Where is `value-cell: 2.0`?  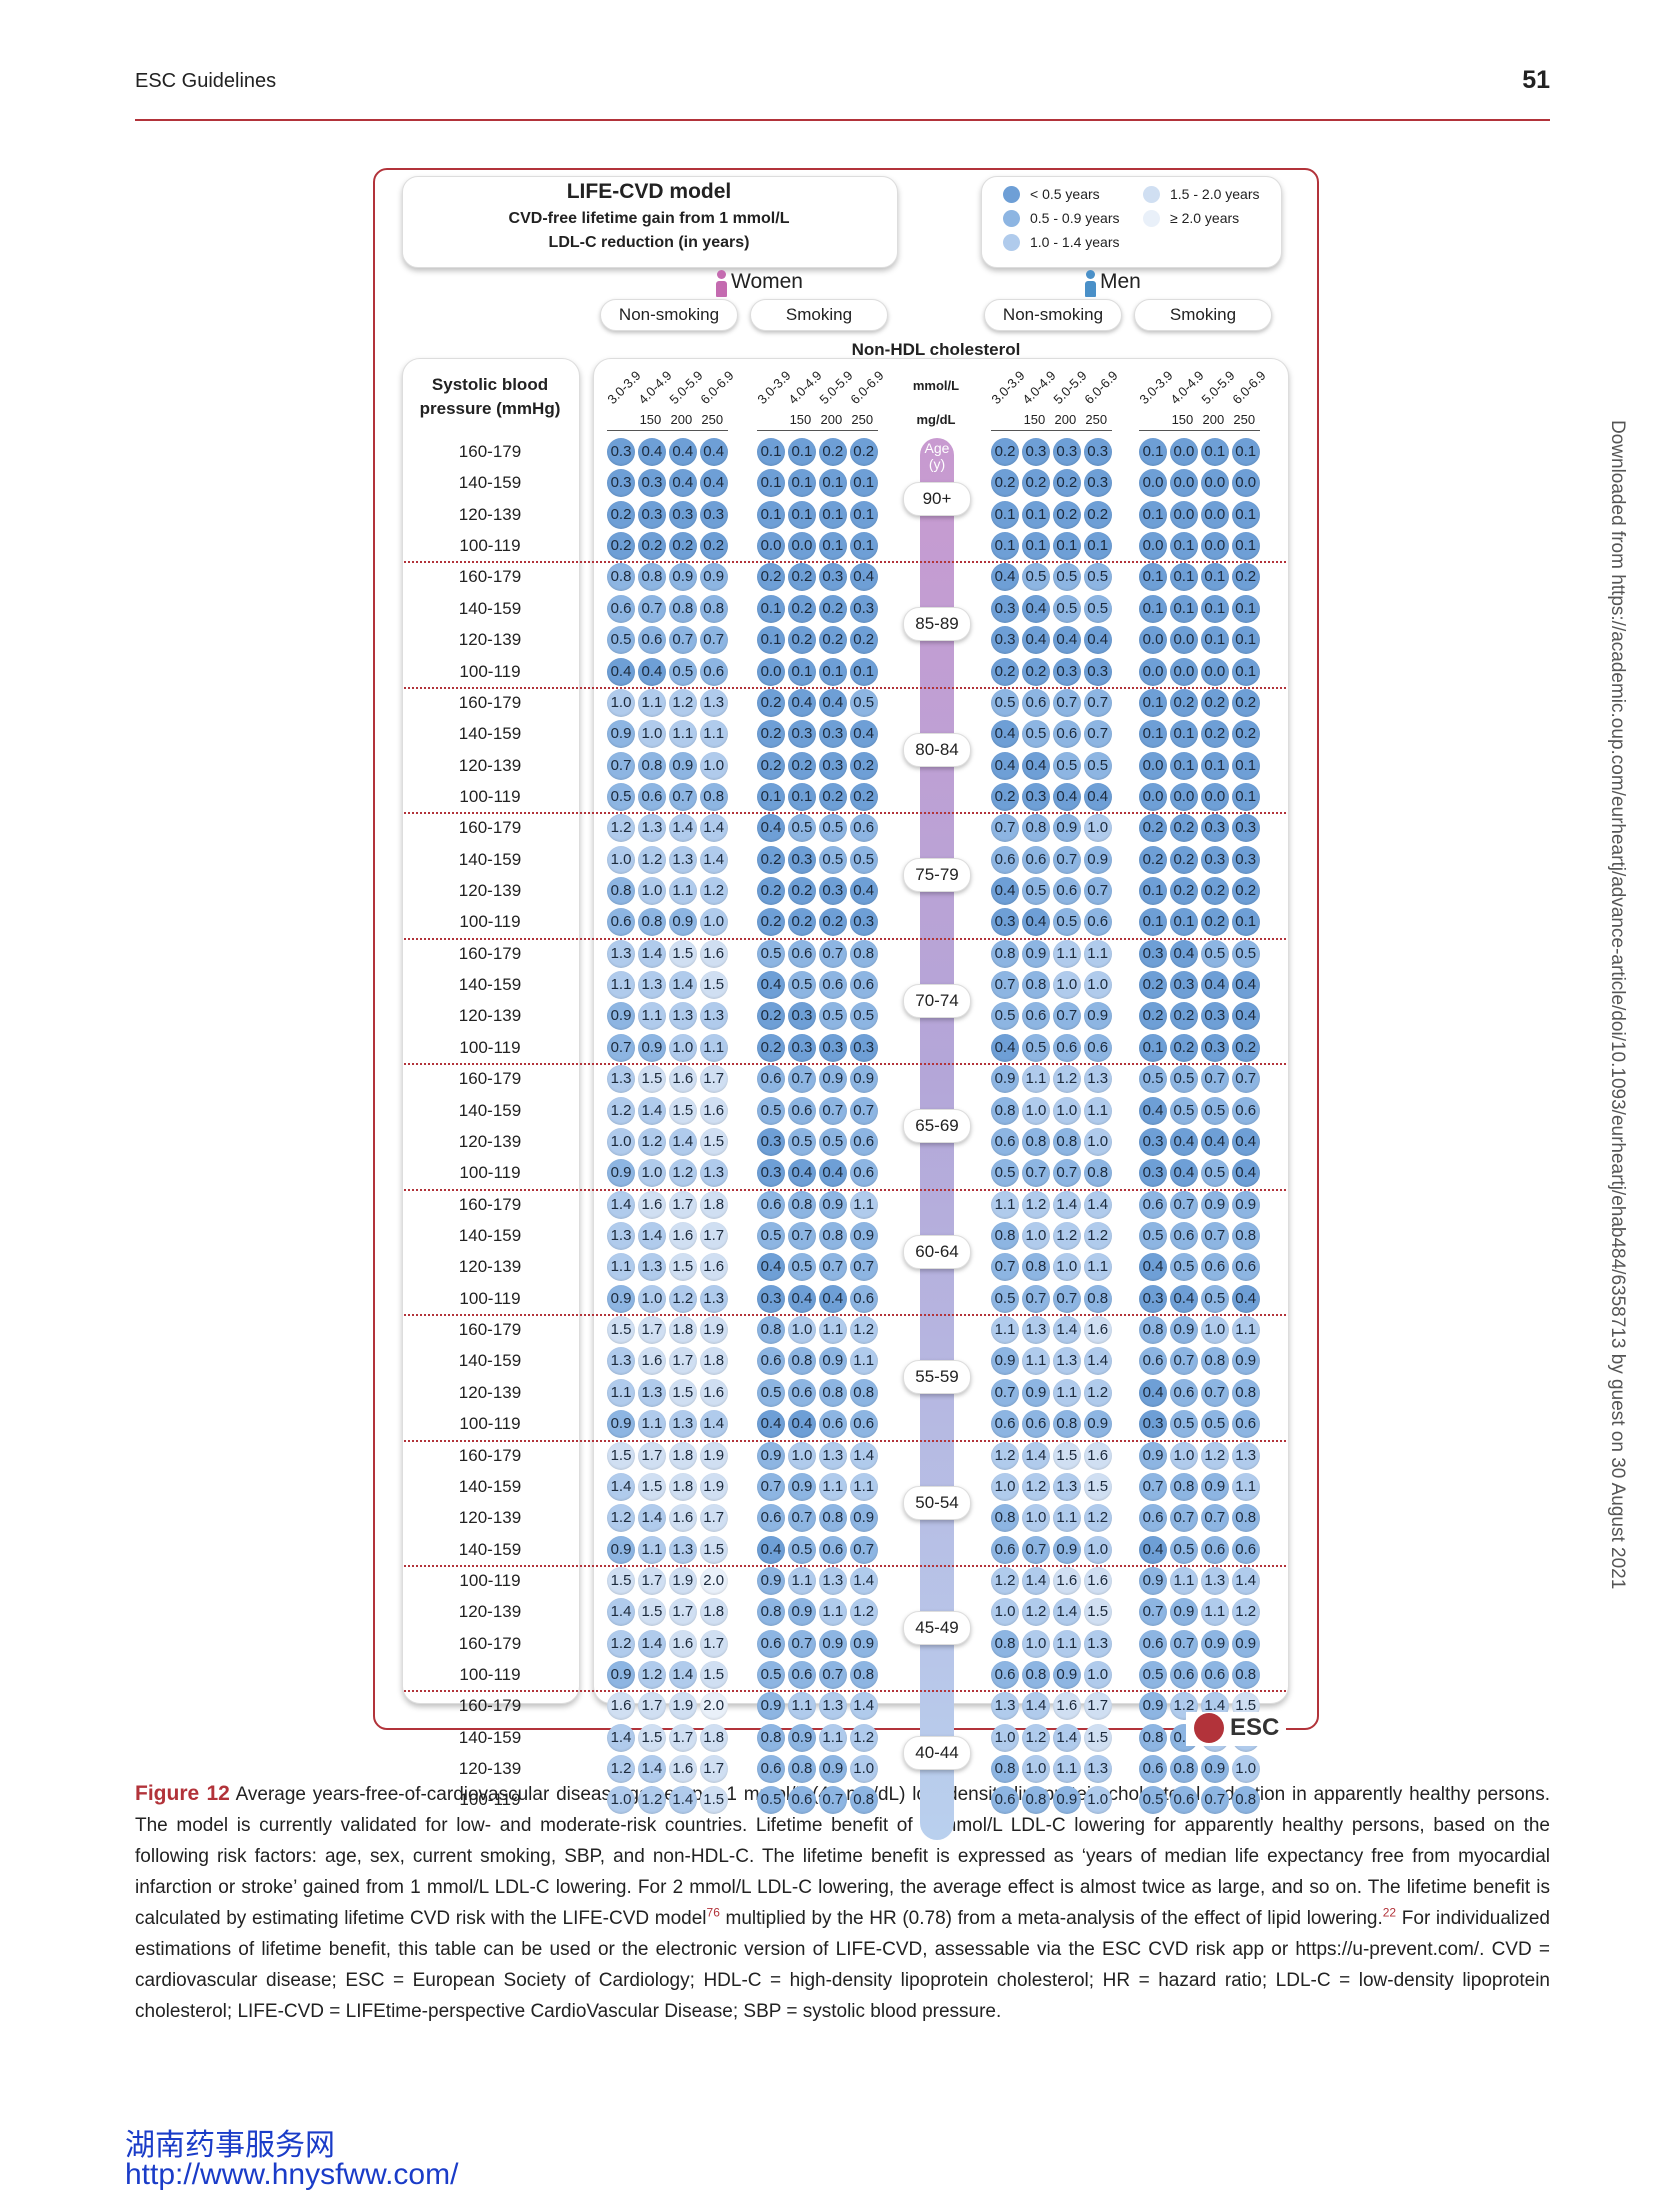 value-cell: 2.0 is located at coordinates (713, 1580).